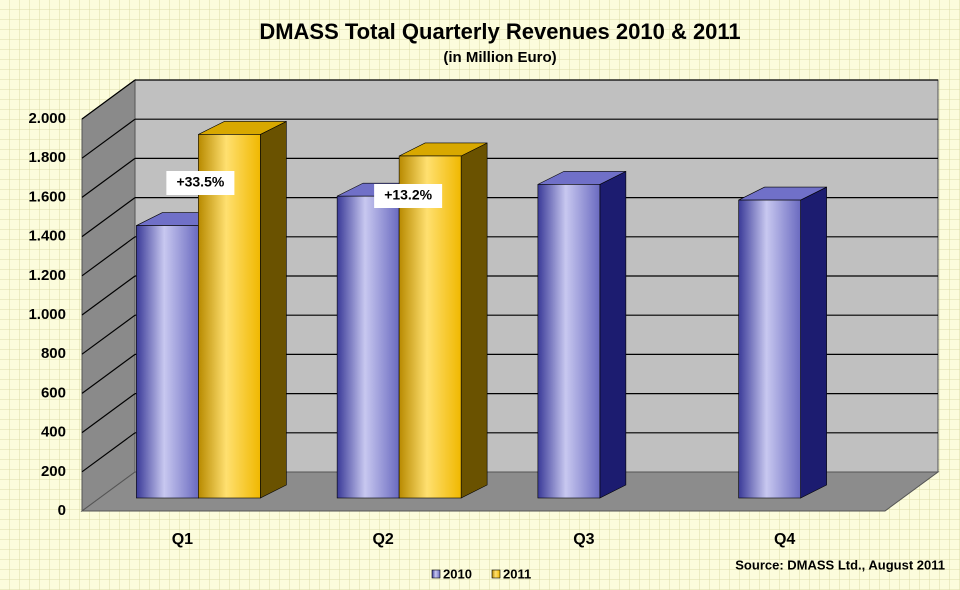  I want to click on y-tick-label: 1.800, so click(47, 157).